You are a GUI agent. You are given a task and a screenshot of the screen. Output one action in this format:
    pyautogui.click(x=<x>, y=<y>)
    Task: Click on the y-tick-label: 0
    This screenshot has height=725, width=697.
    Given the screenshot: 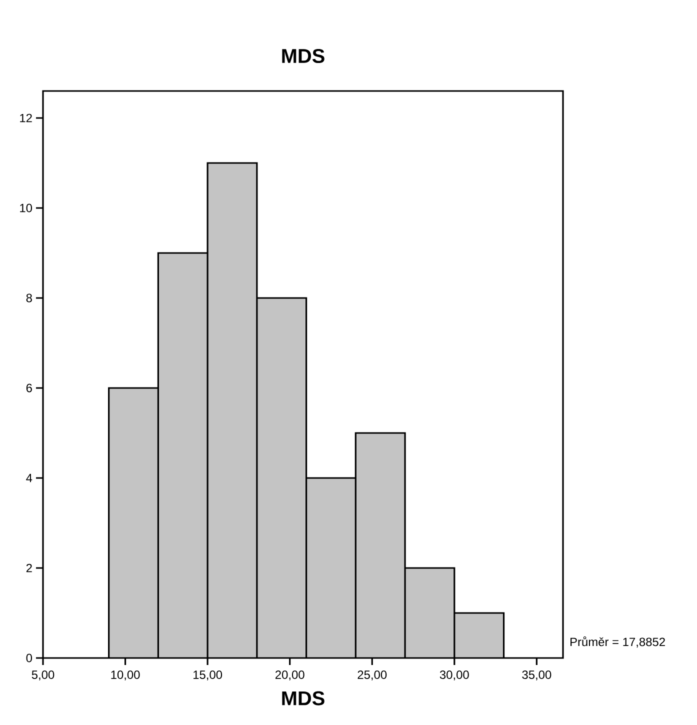 What is the action you would take?
    pyautogui.click(x=29, y=658)
    